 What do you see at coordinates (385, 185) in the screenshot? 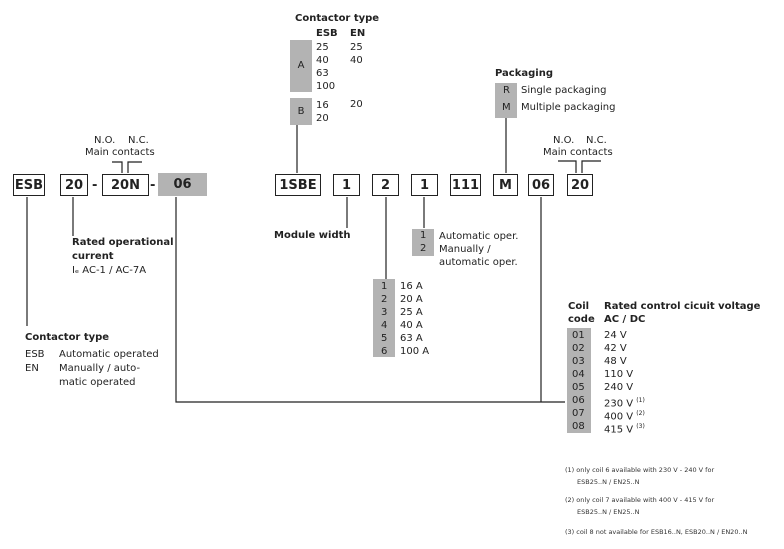
I see `code-current: 2` at bounding box center [385, 185].